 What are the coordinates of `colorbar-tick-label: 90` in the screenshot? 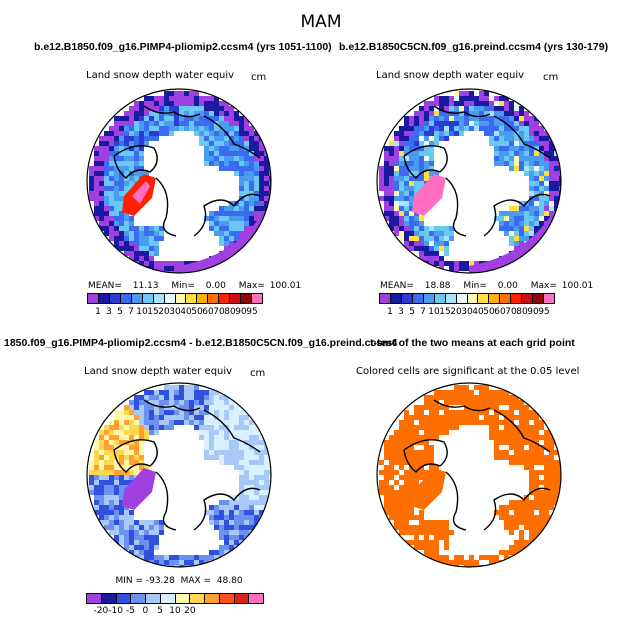 It's located at (241, 312).